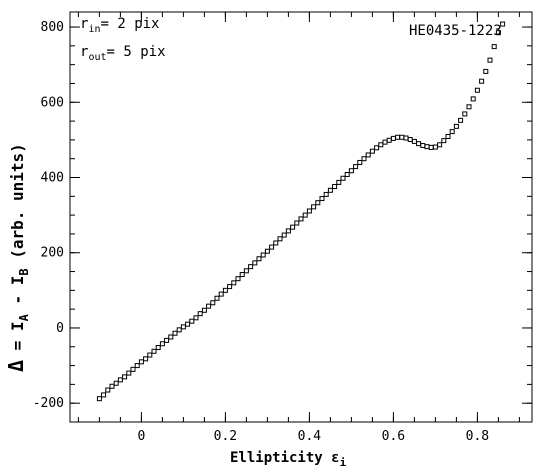 The width and height of the screenshot is (542, 470). What do you see at coordinates (129, 24) in the screenshot?
I see `rin-value: = 2 pix` at bounding box center [129, 24].